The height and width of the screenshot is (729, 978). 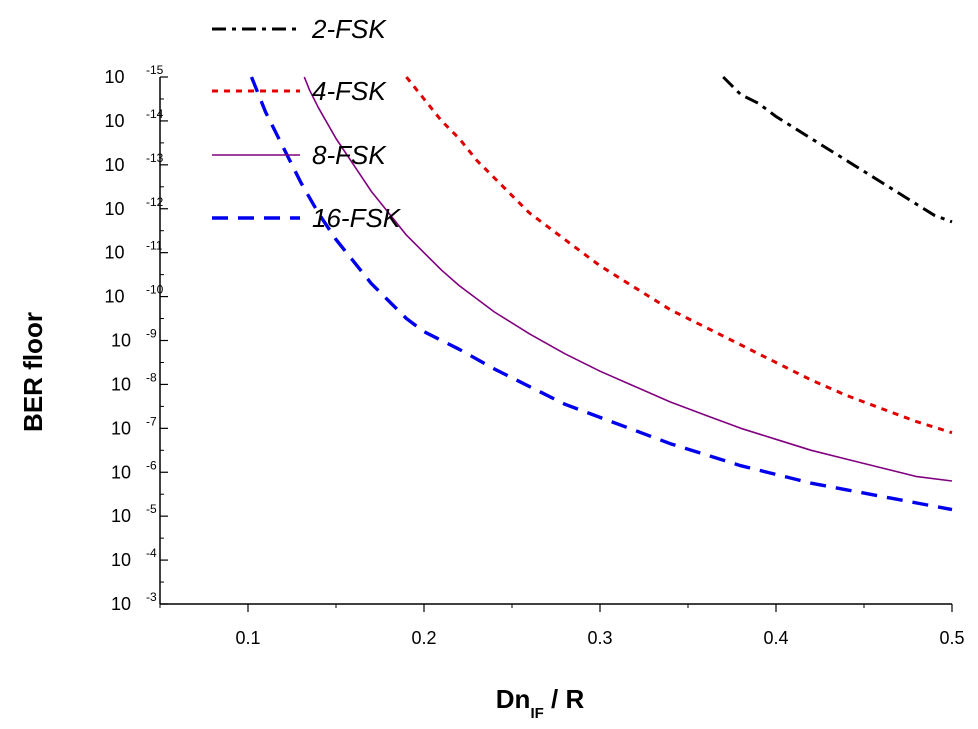 I want to click on legend-label-2-fsk: 2-FSK, so click(x=349, y=29).